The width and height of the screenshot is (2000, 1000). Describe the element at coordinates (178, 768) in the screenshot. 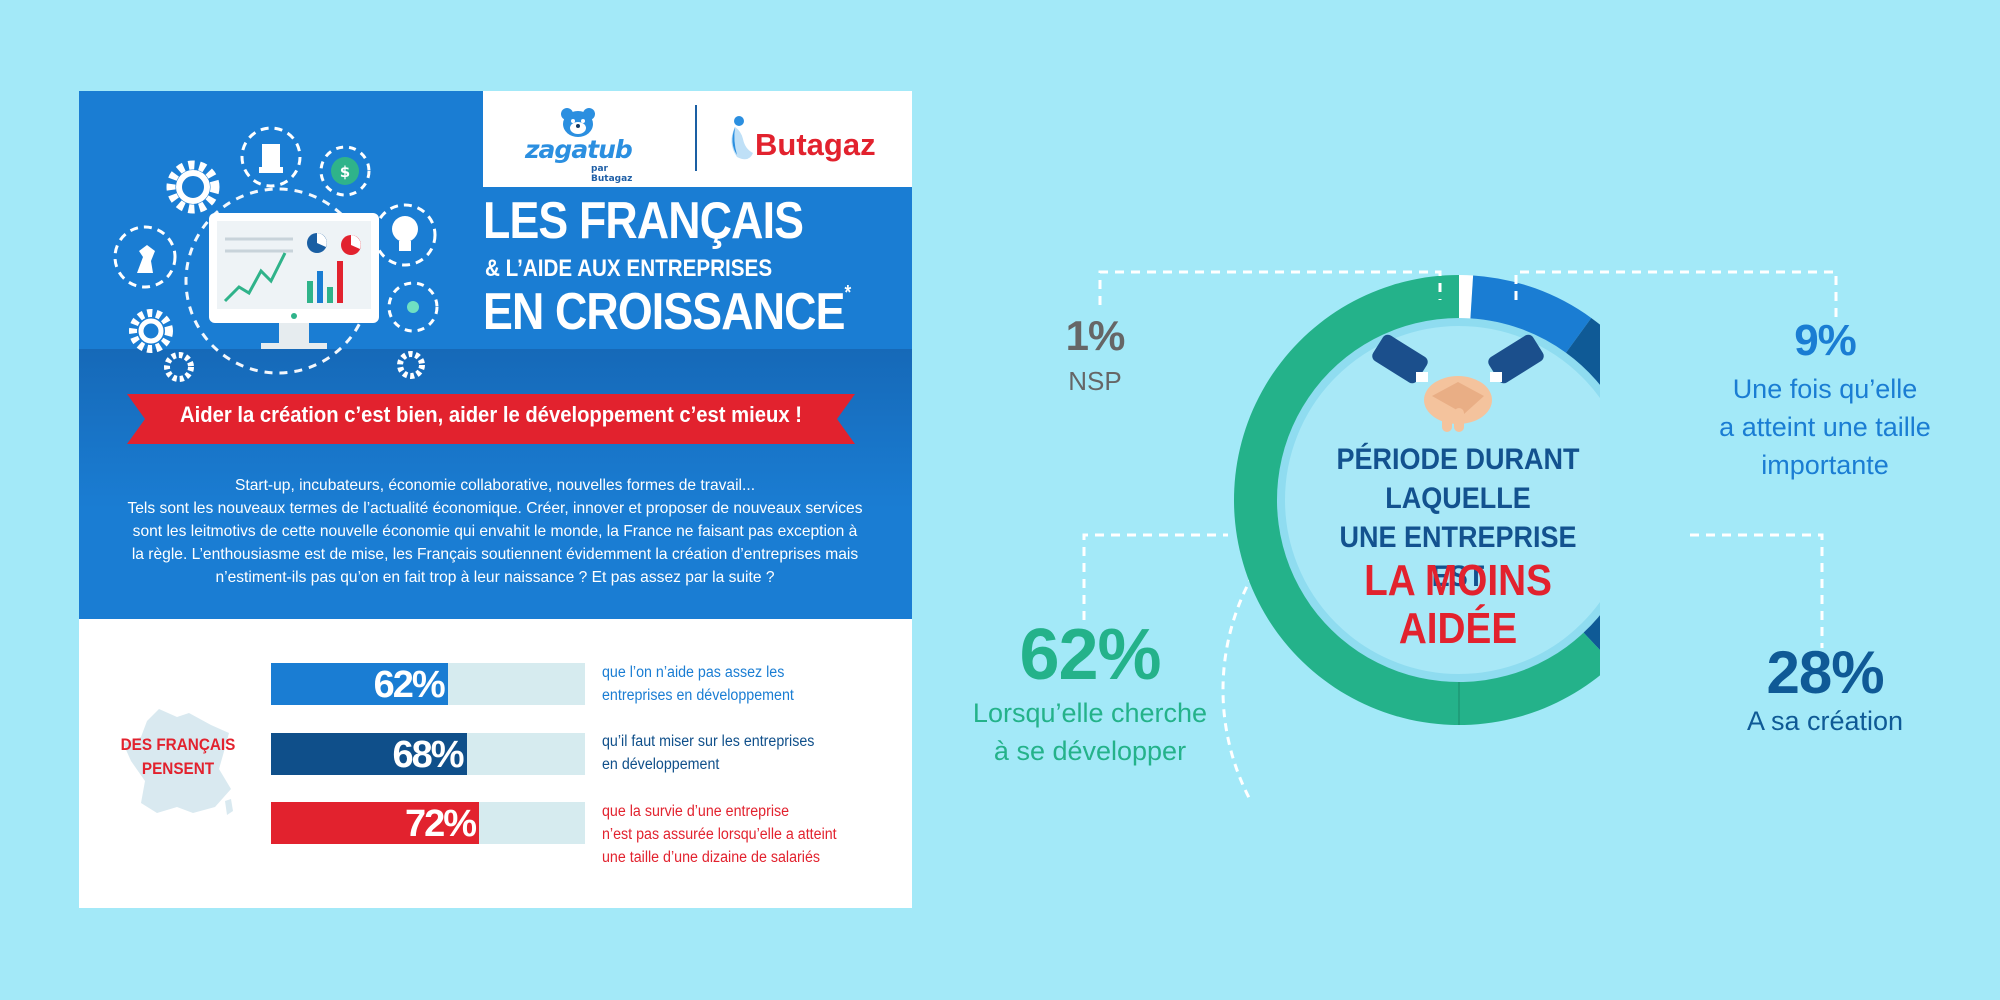

I see `opinion-label-line: PENSENT` at that location.